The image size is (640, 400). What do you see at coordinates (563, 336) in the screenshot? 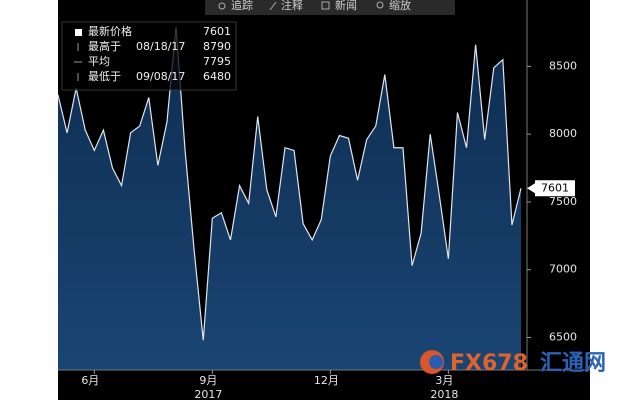
I see `y-tick-label: 6500` at bounding box center [563, 336].